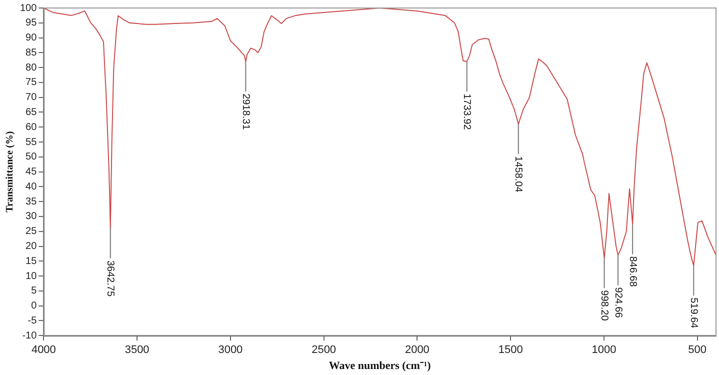  Describe the element at coordinates (618, 302) in the screenshot. I see `annotation: 924.66` at that location.